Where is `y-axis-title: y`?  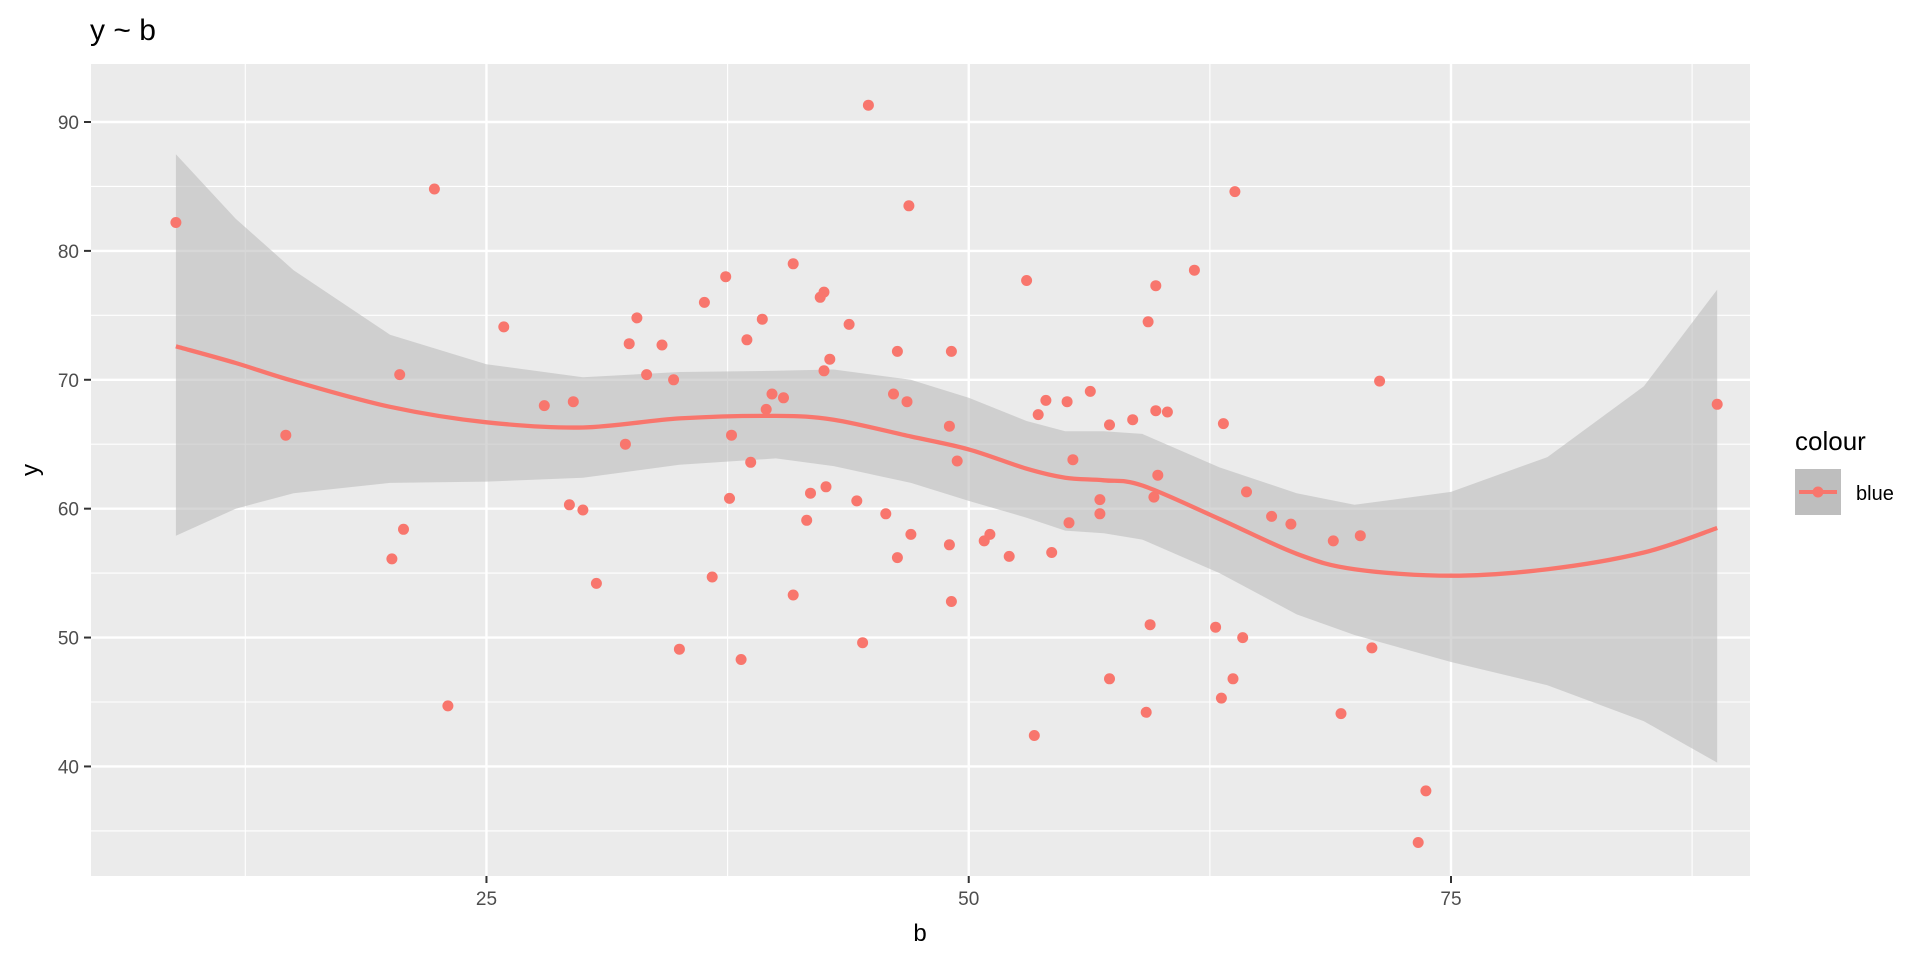 y-axis-title: y is located at coordinates (30, 470).